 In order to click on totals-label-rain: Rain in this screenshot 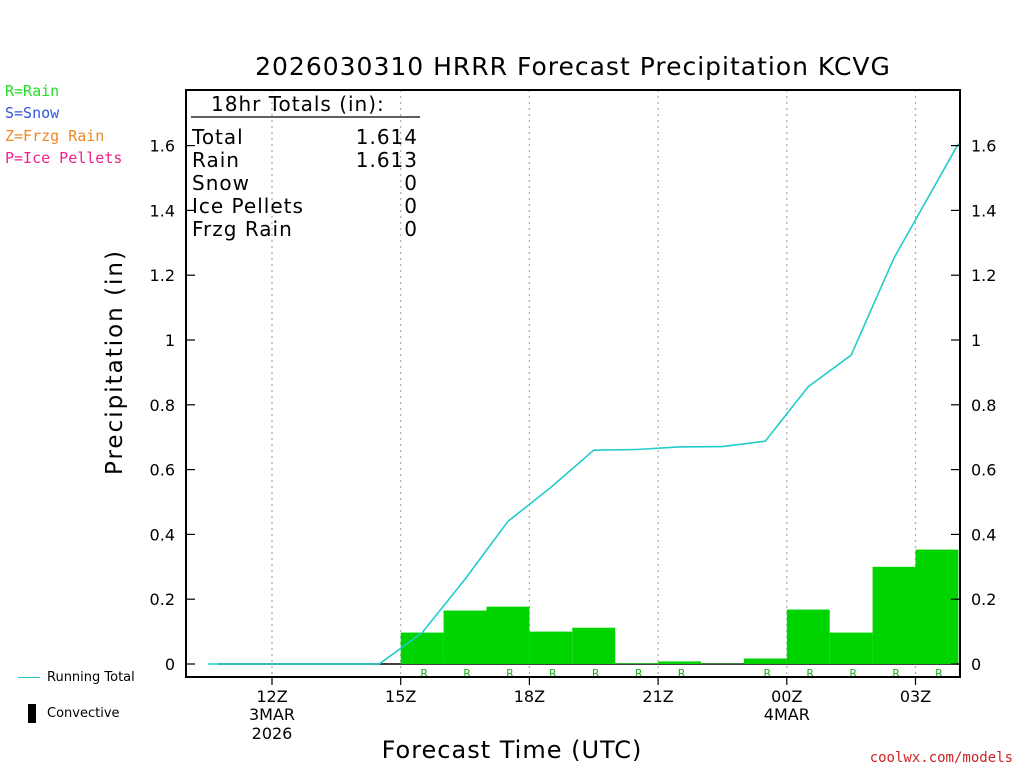, I will do `click(216, 160)`.